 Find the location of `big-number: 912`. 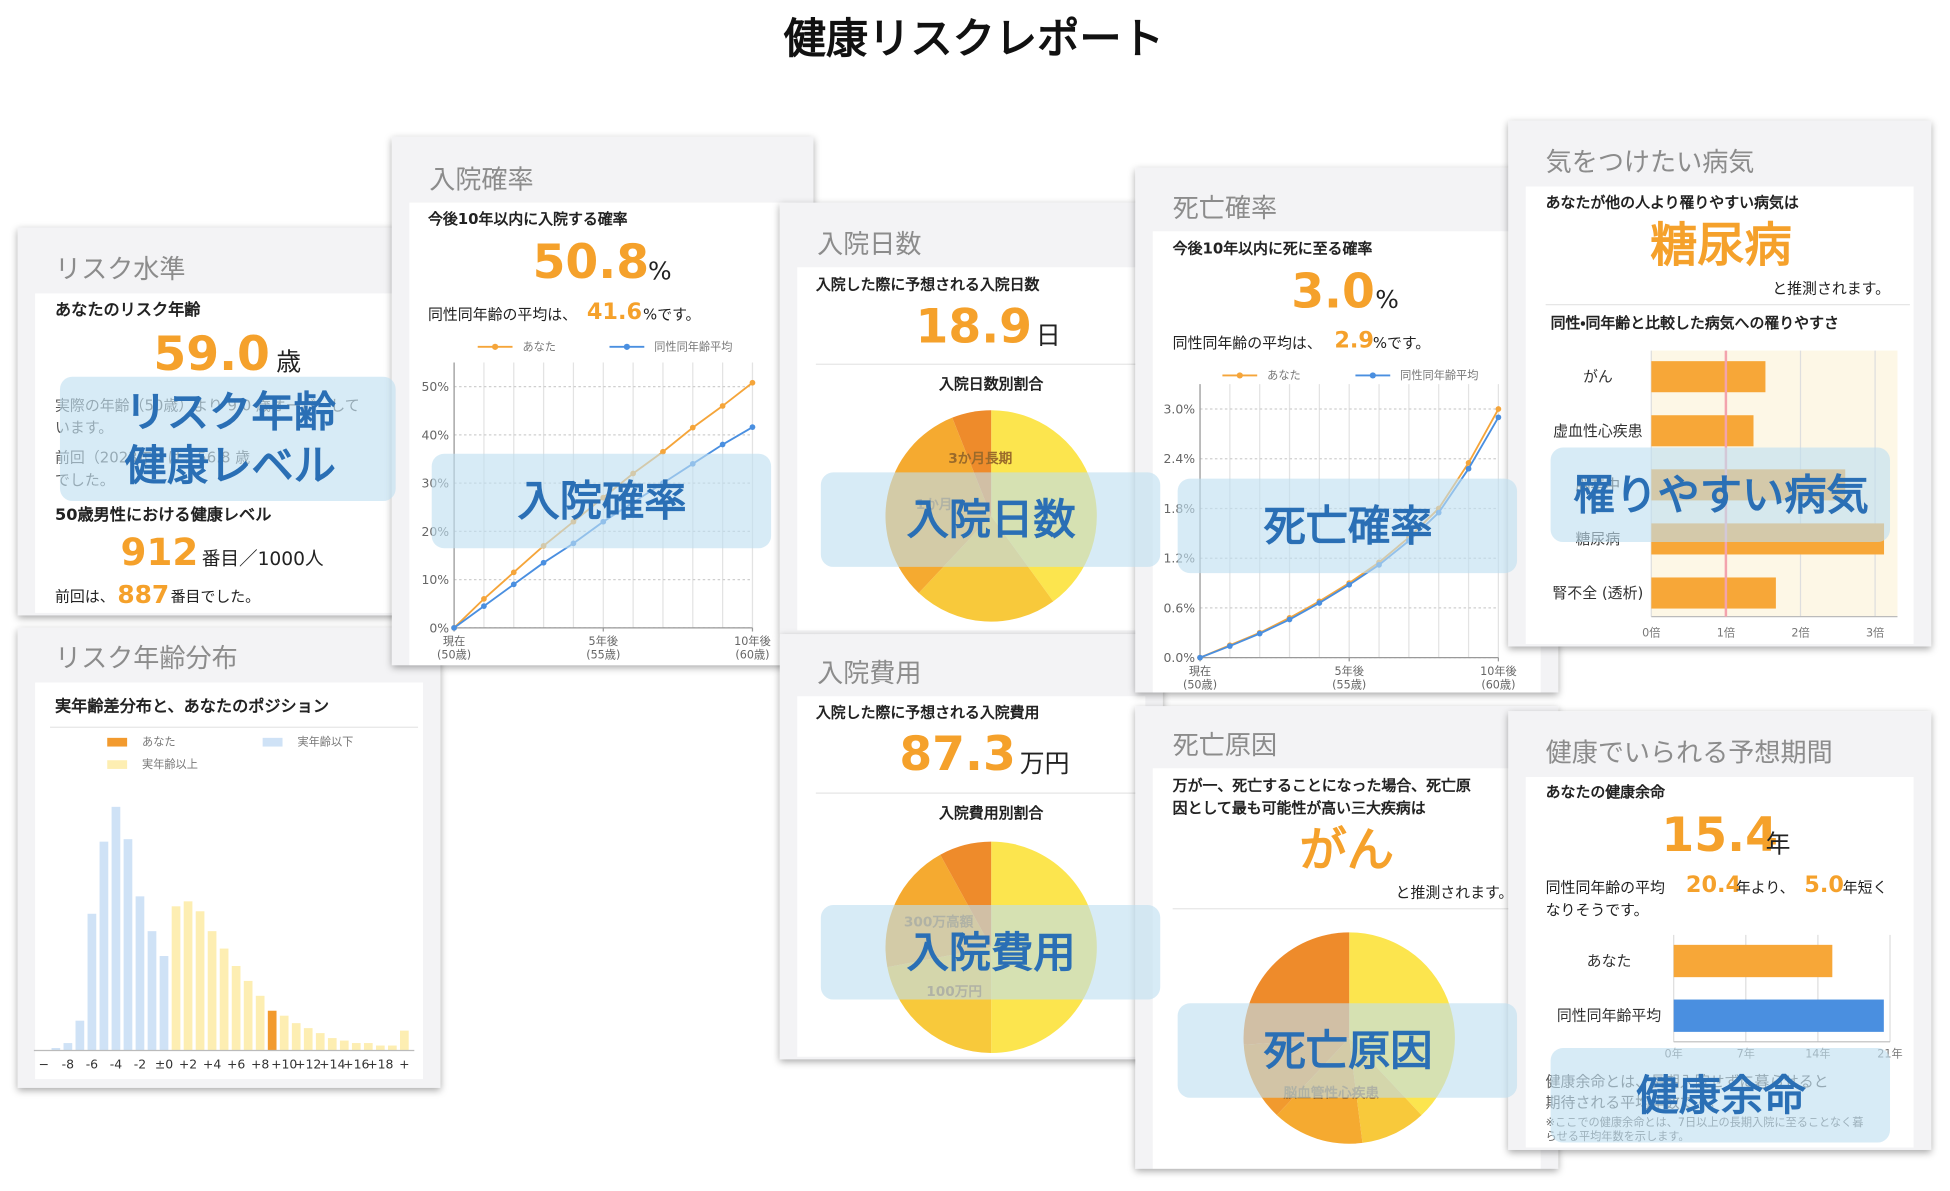

big-number: 912 is located at coordinates (160, 552).